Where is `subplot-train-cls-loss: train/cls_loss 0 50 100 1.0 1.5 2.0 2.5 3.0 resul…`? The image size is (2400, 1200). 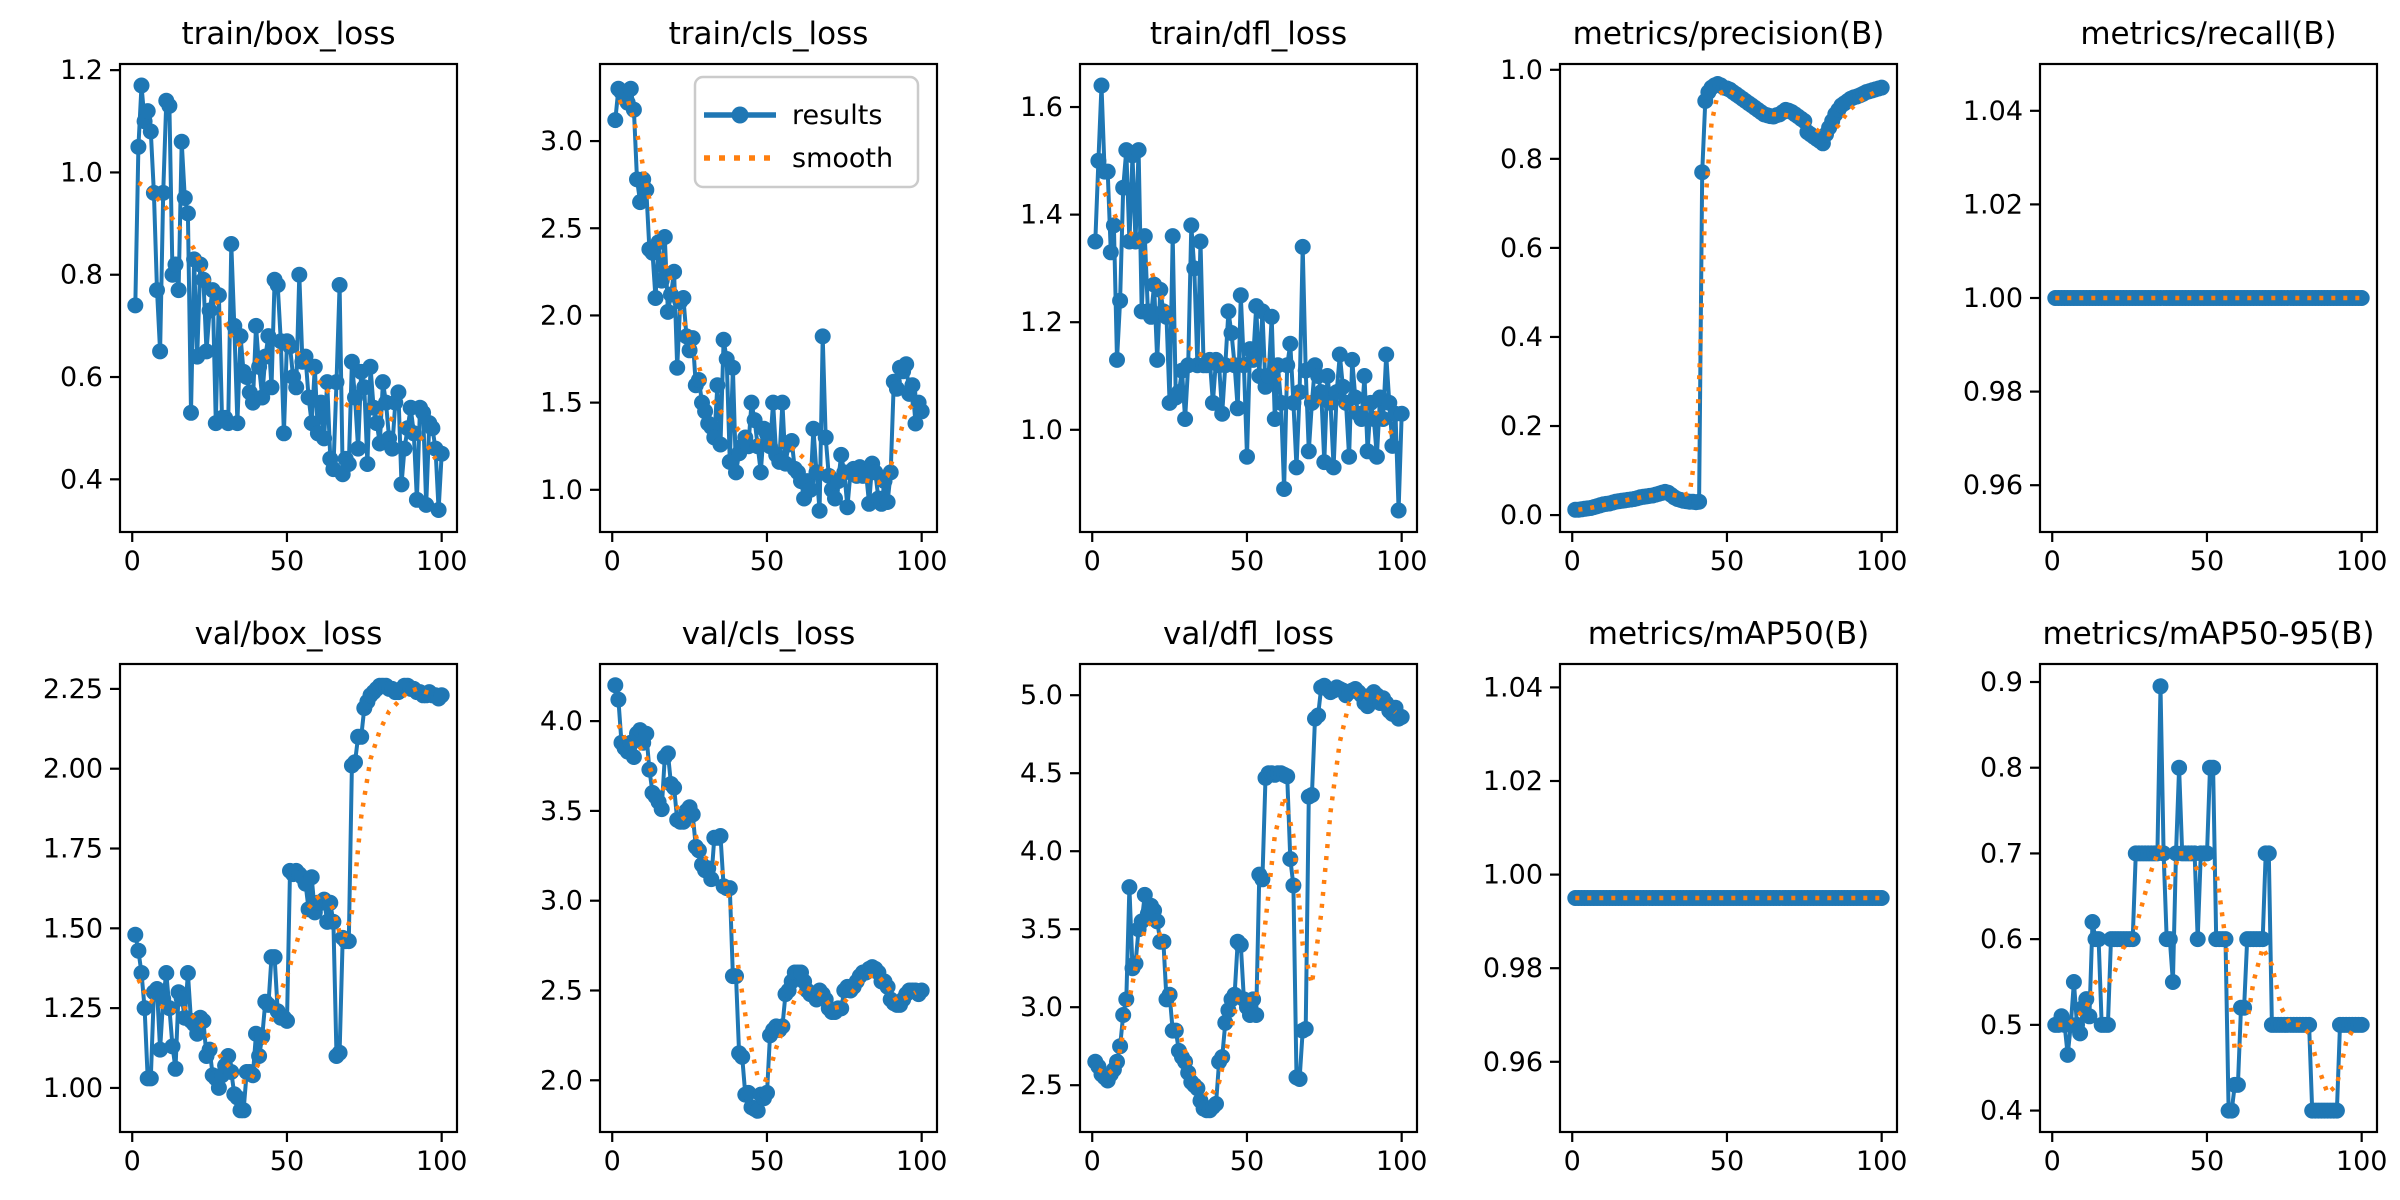 subplot-train-cls-loss: train/cls_loss 0 50 100 1.0 1.5 2.0 2.5 3.0 resul… is located at coordinates (720, 300).